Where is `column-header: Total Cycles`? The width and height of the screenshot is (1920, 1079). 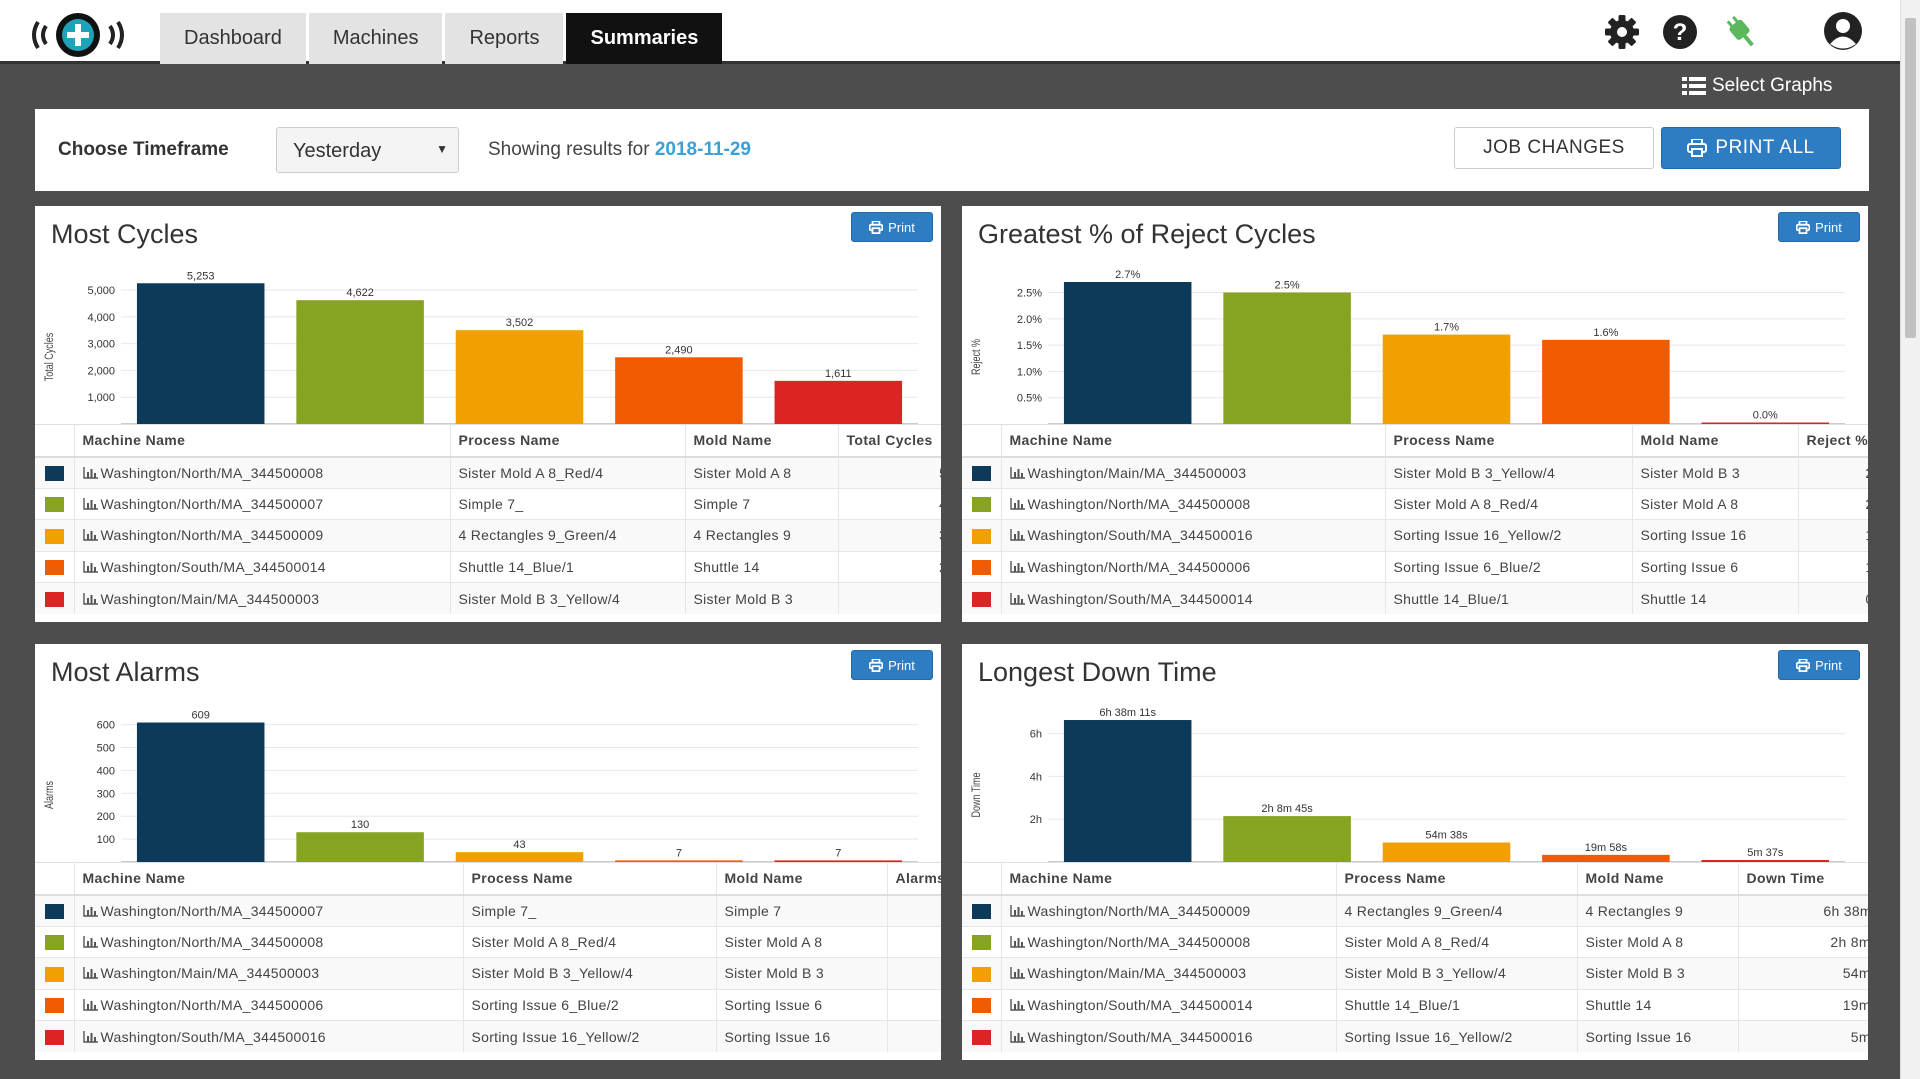
column-header: Total Cycles is located at coordinates (889, 441).